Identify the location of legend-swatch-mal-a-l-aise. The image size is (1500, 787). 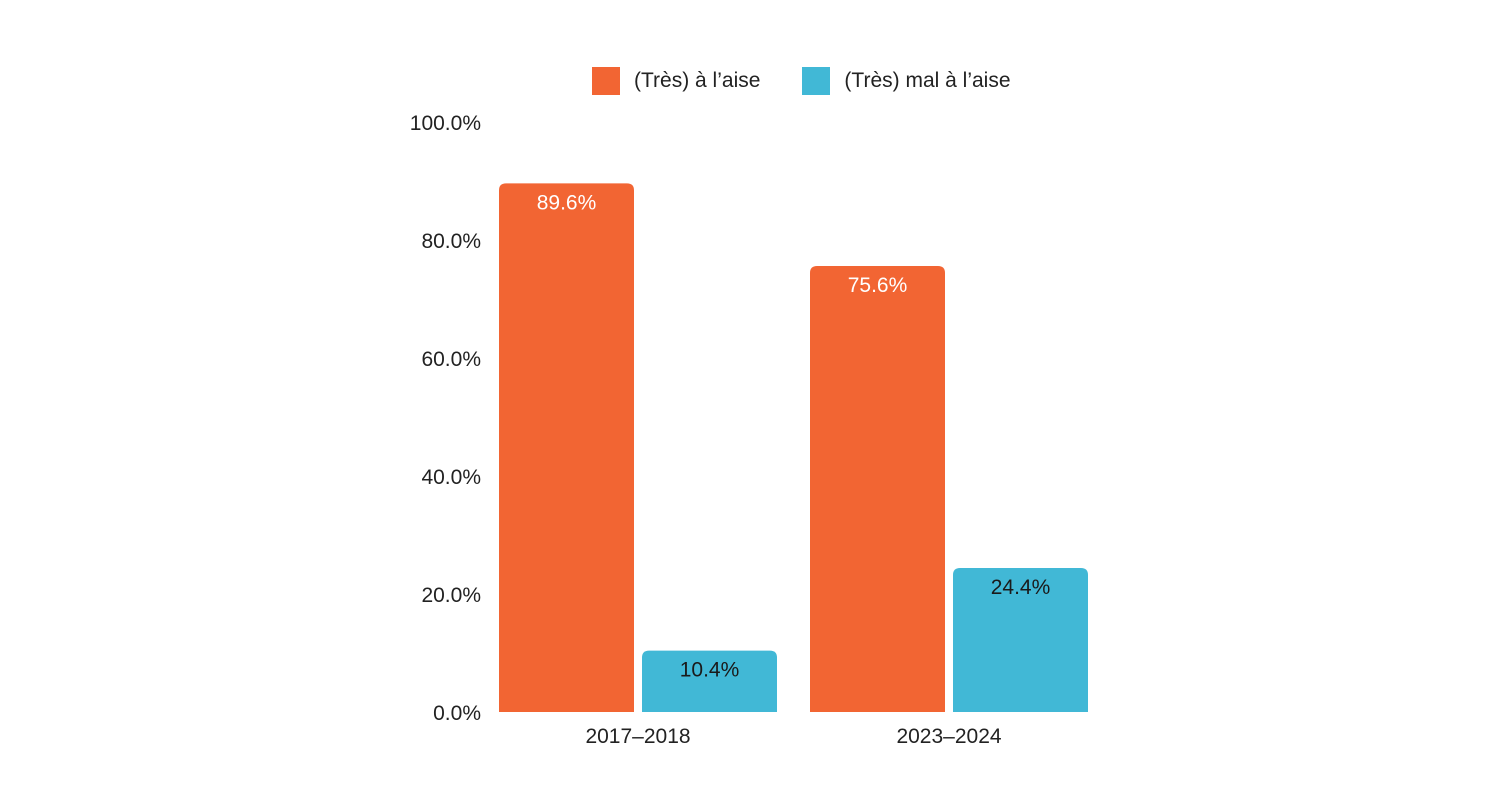
(816, 81).